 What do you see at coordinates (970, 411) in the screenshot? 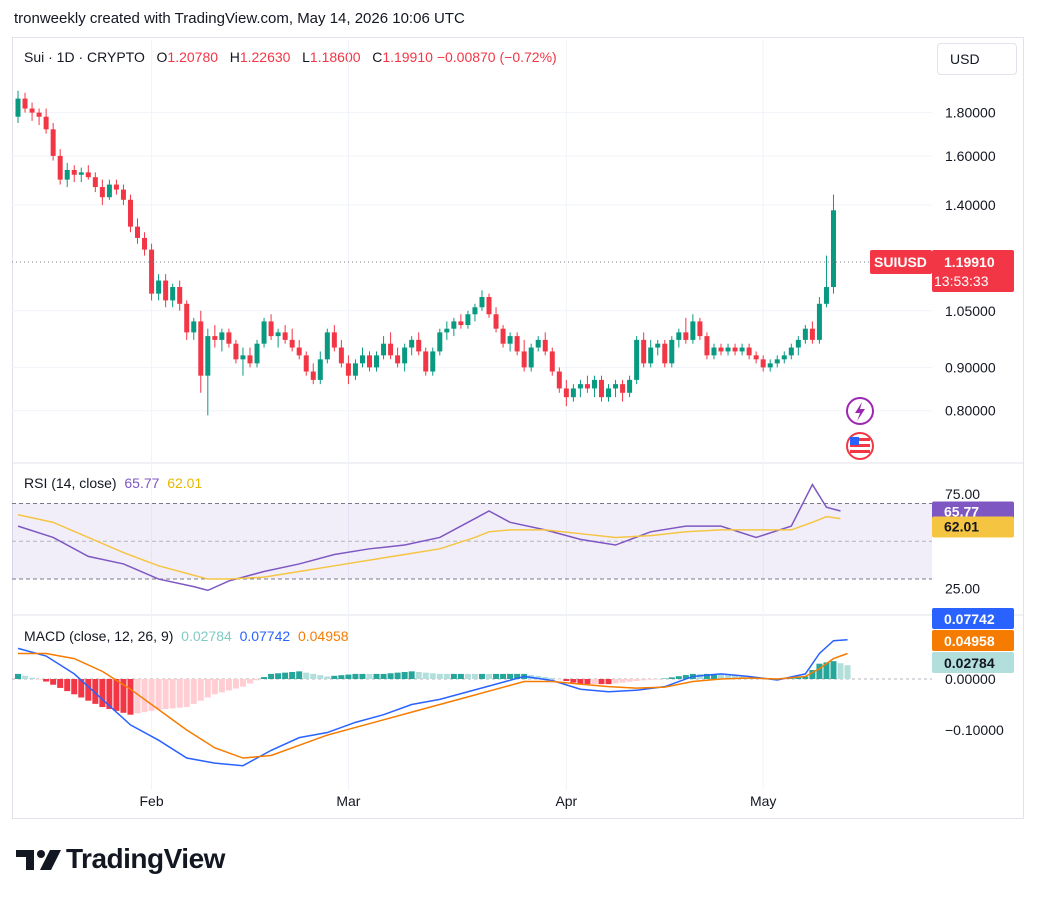
I see `price-tick-label: 0.80000` at bounding box center [970, 411].